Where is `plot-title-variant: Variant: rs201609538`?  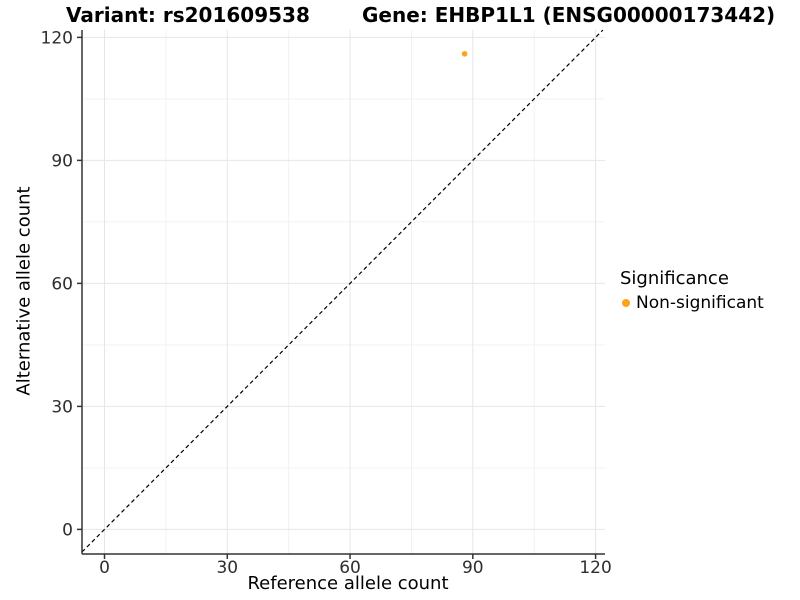 plot-title-variant: Variant: rs201609538 is located at coordinates (188, 15).